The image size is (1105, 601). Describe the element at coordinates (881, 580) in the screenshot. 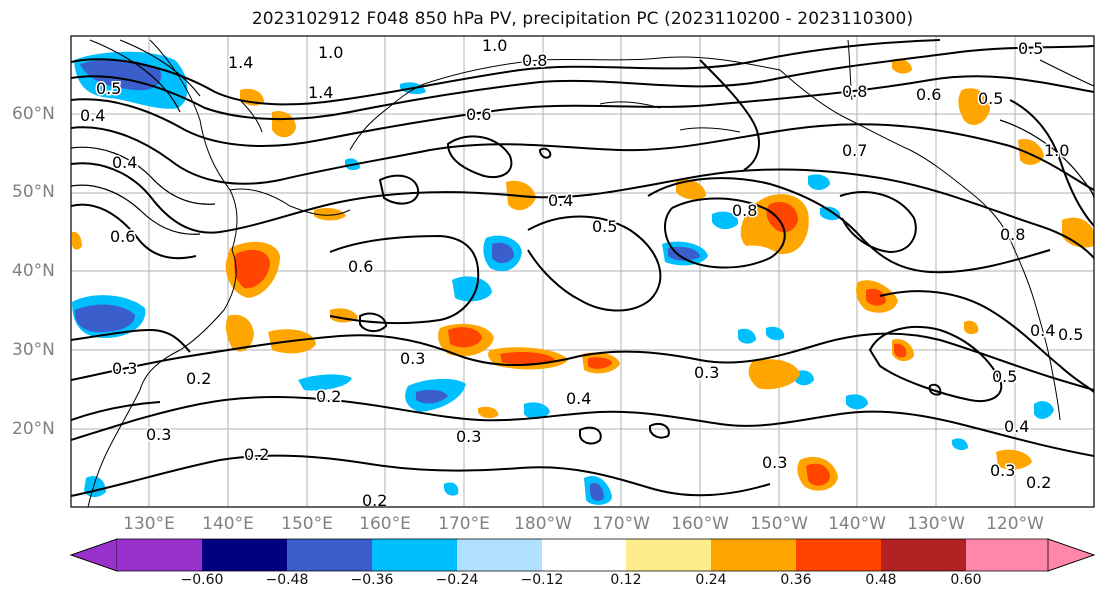

I see `colorbar-tick-label: 0.48` at that location.